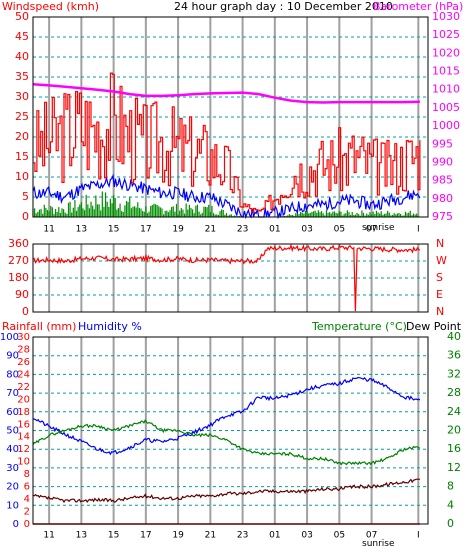 The height and width of the screenshot is (559, 468). What do you see at coordinates (9, 337) in the screenshot?
I see `humidity-tick-label: 100` at bounding box center [9, 337].